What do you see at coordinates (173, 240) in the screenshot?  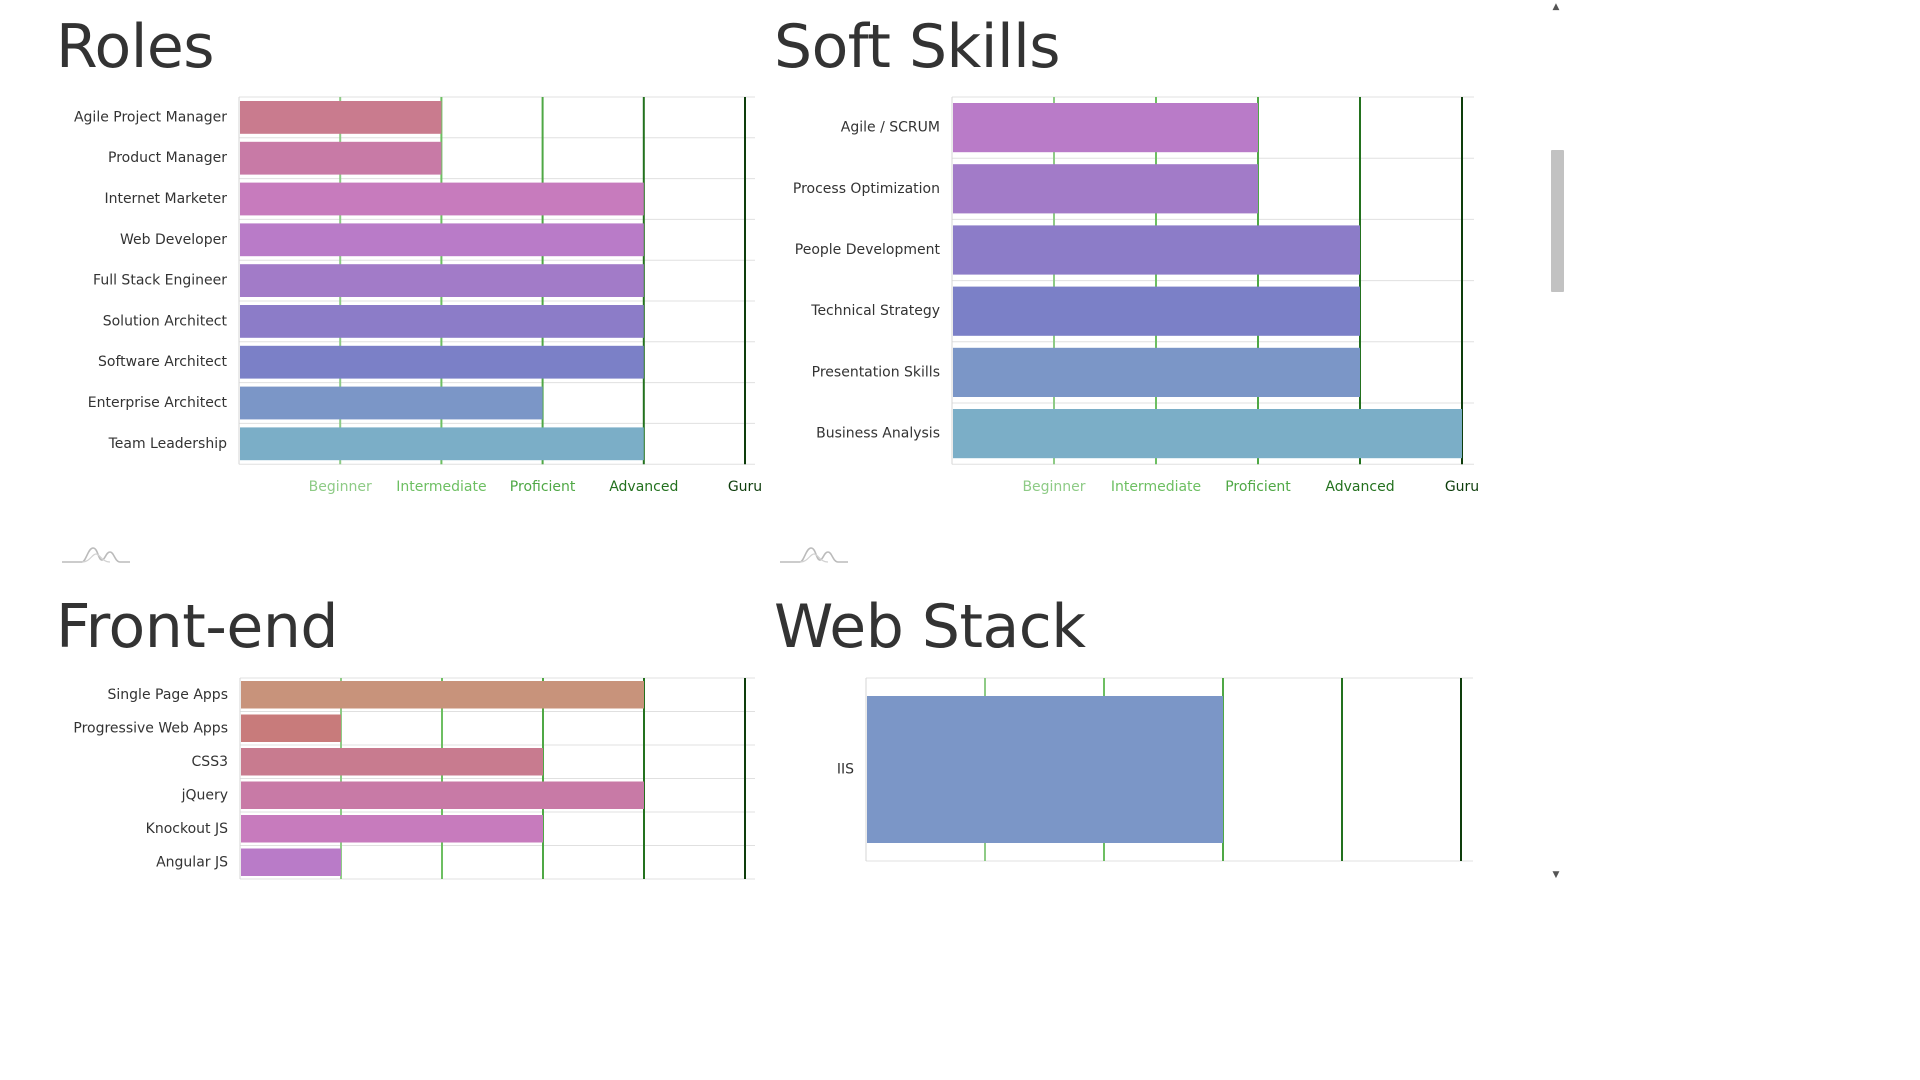 I see `category-label: Web Developer` at bounding box center [173, 240].